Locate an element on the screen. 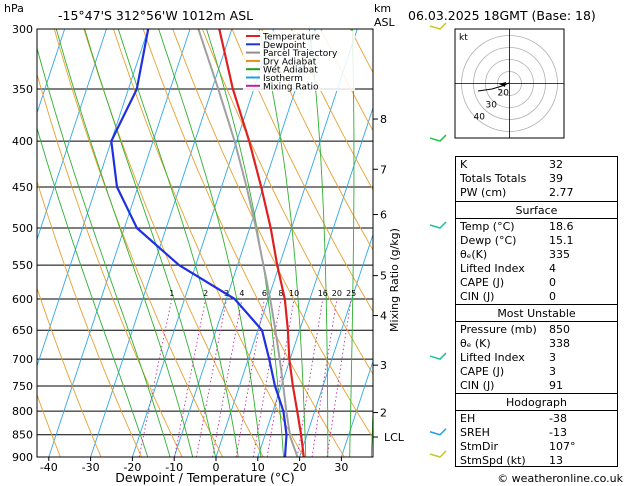  km-label: km is located at coordinates (382, 8).